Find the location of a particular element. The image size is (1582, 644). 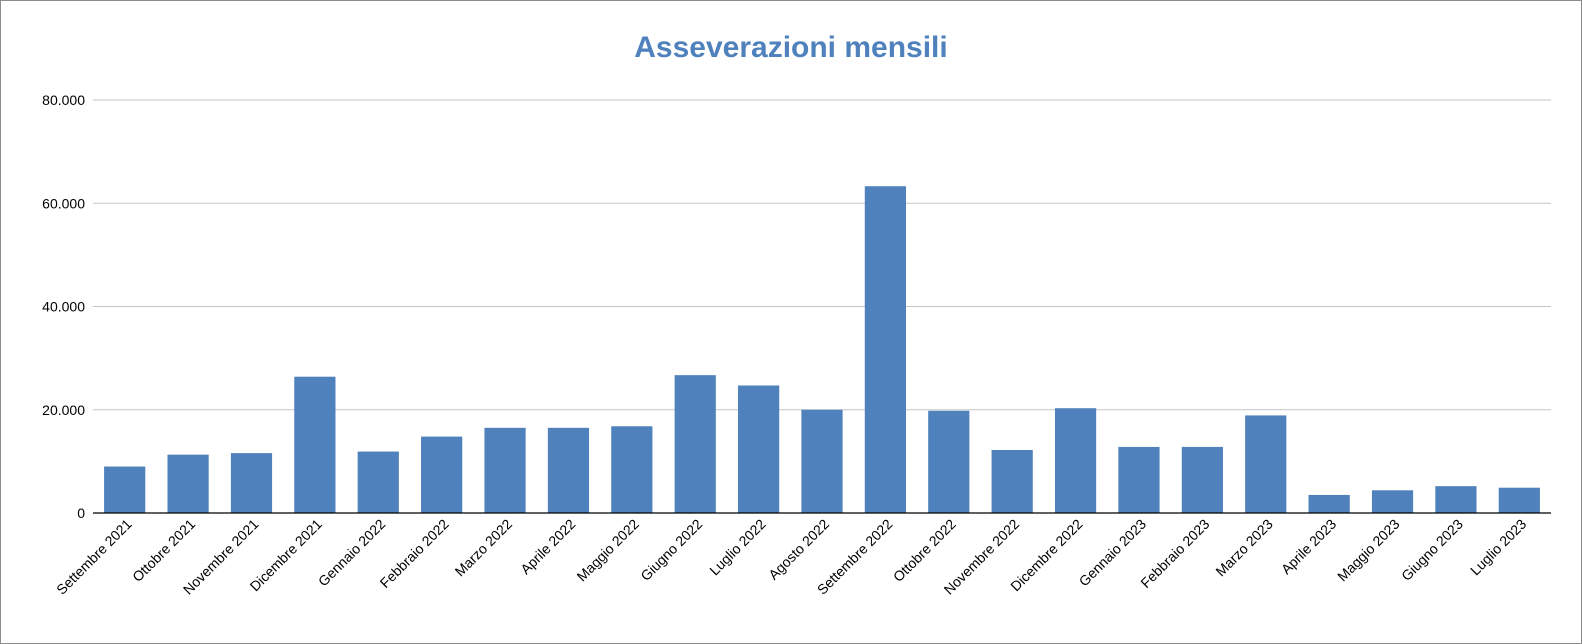

x-tick-label: Luglio 2022 is located at coordinates (737, 547).